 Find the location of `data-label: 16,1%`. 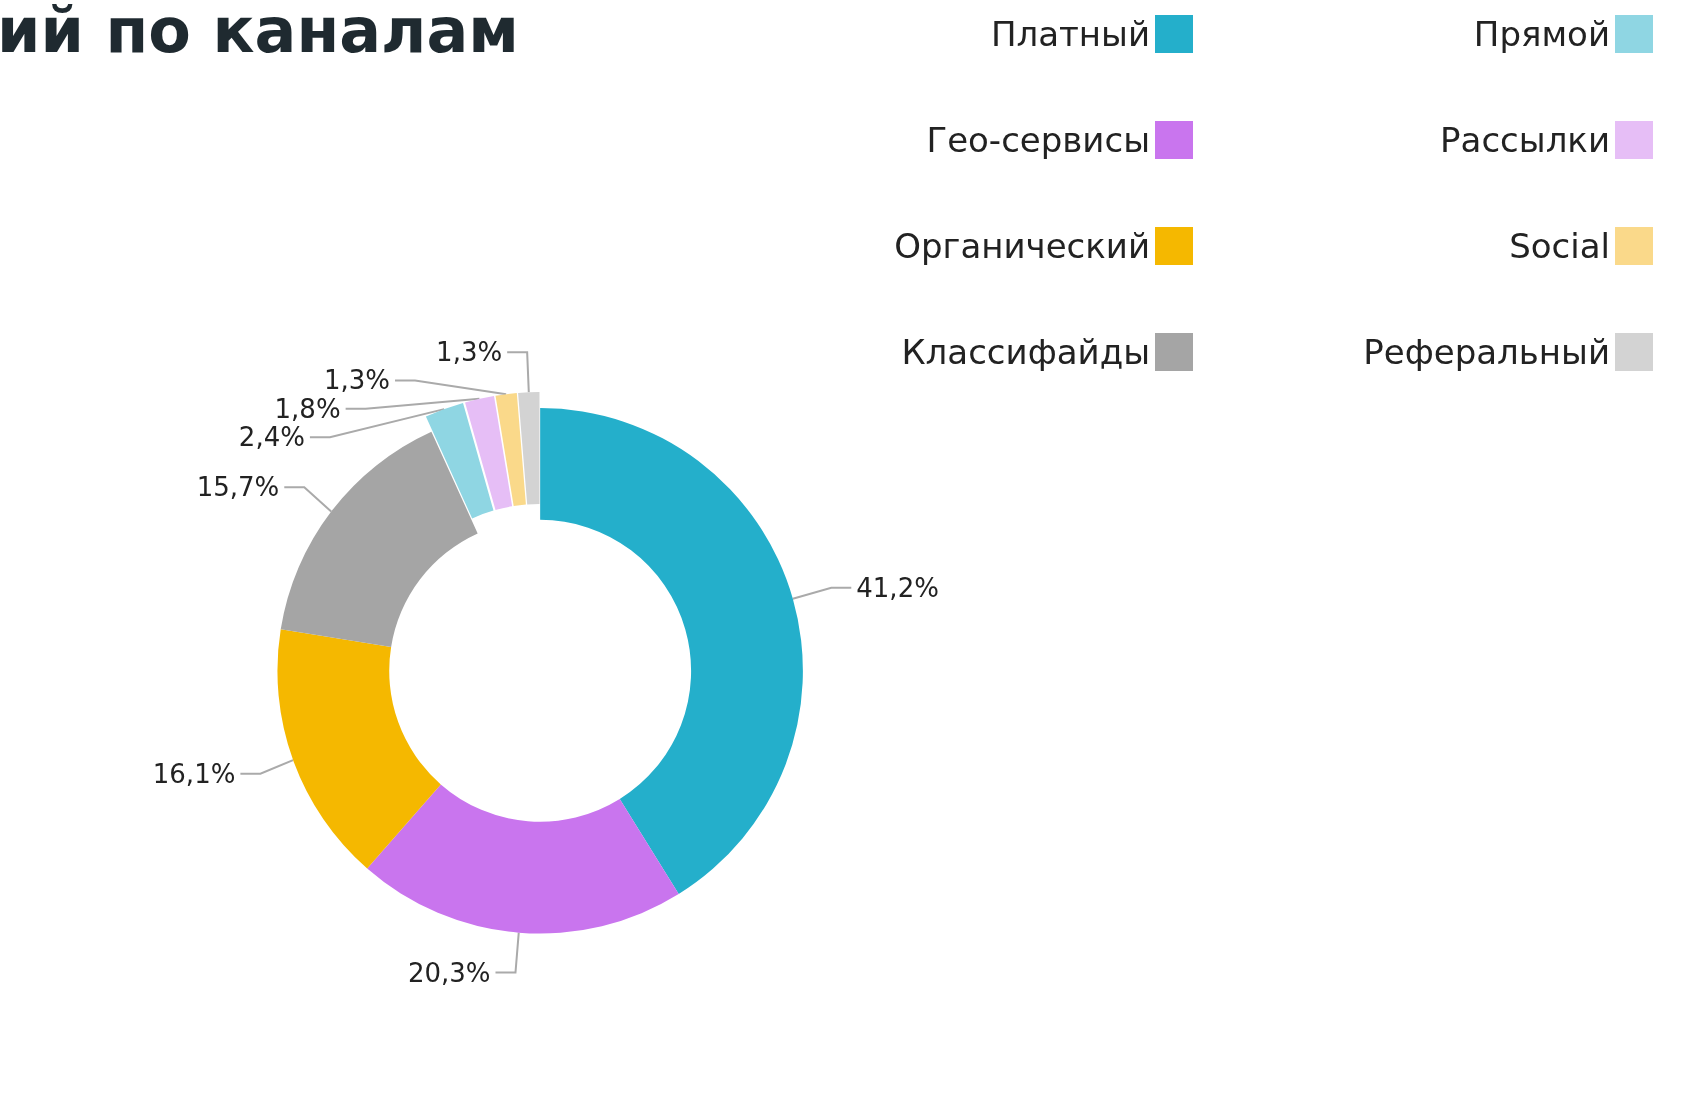

data-label: 16,1% is located at coordinates (194, 773).